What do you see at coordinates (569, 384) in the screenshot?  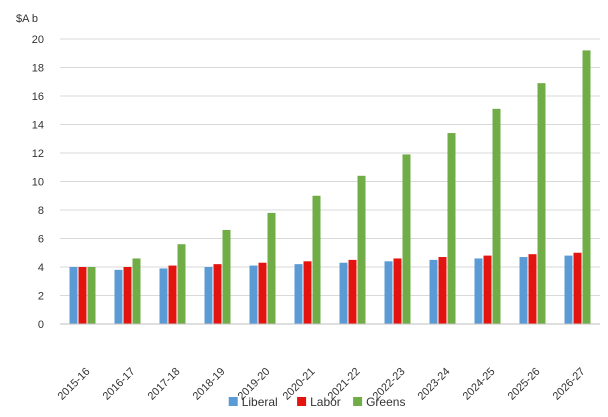 I see `x-tick-label: 2026-27` at bounding box center [569, 384].